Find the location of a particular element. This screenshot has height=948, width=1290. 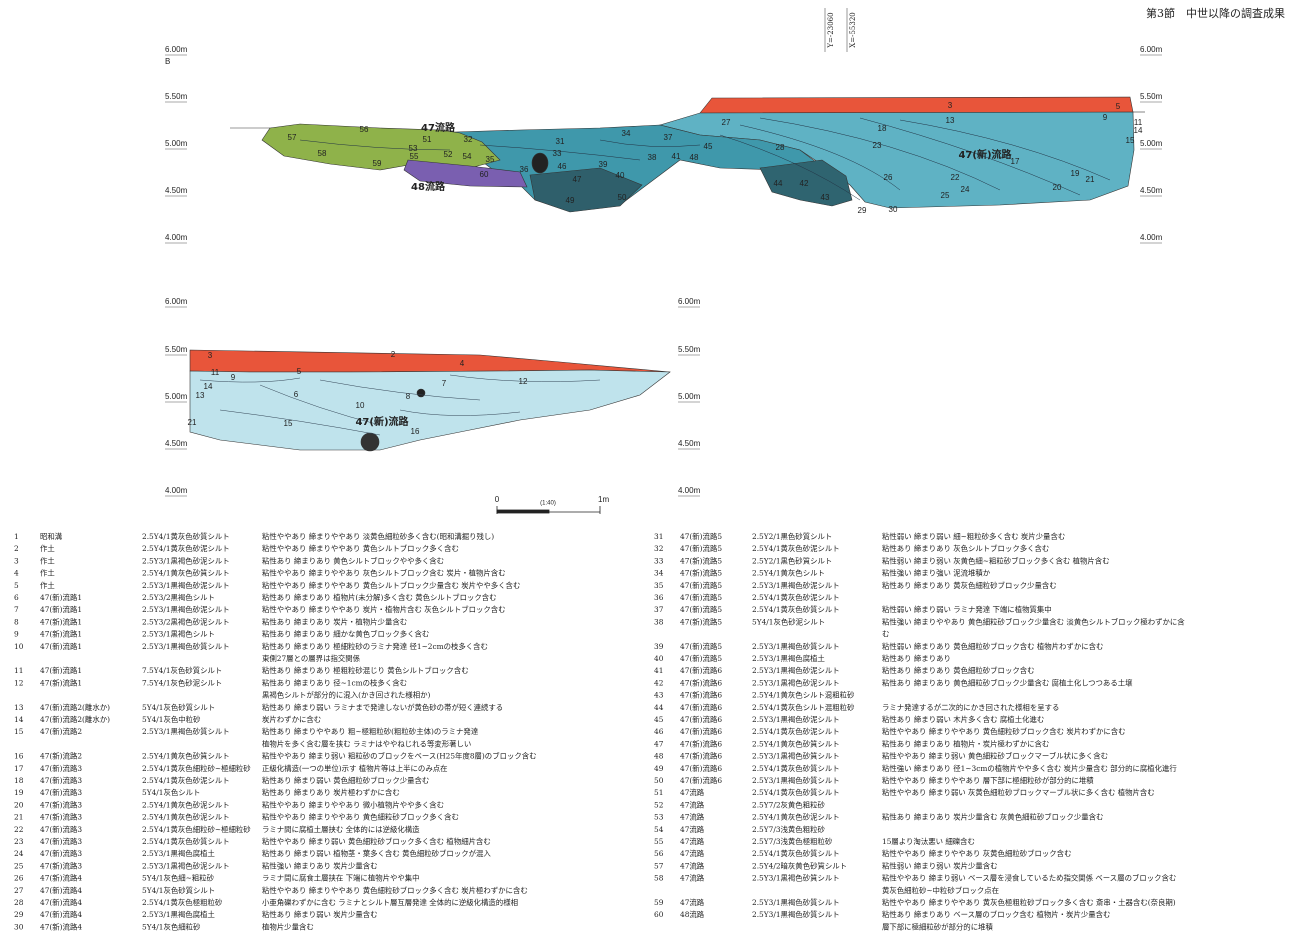

layer-name: 48流路 is located at coordinates (692, 914).